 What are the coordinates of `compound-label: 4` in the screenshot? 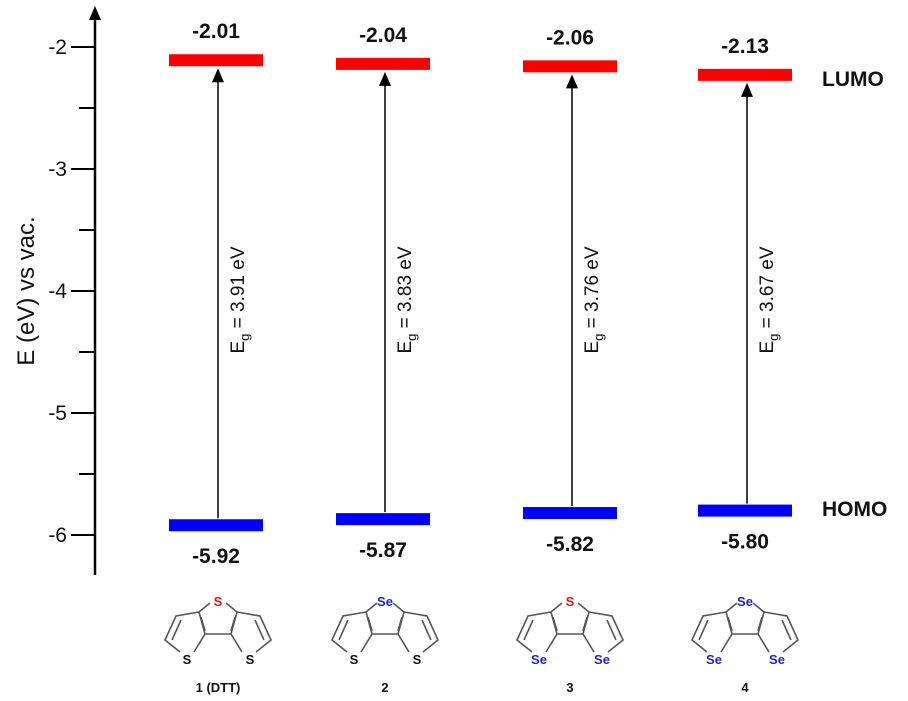 It's located at (745, 687).